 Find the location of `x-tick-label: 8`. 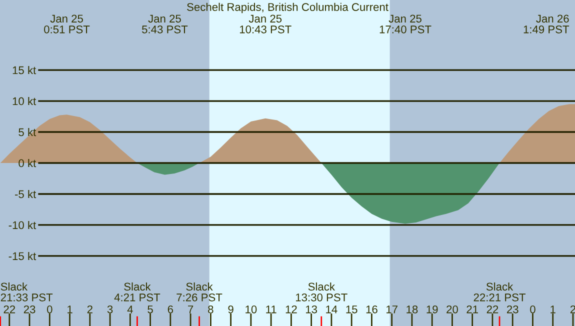

x-tick-label: 8 is located at coordinates (211, 309).